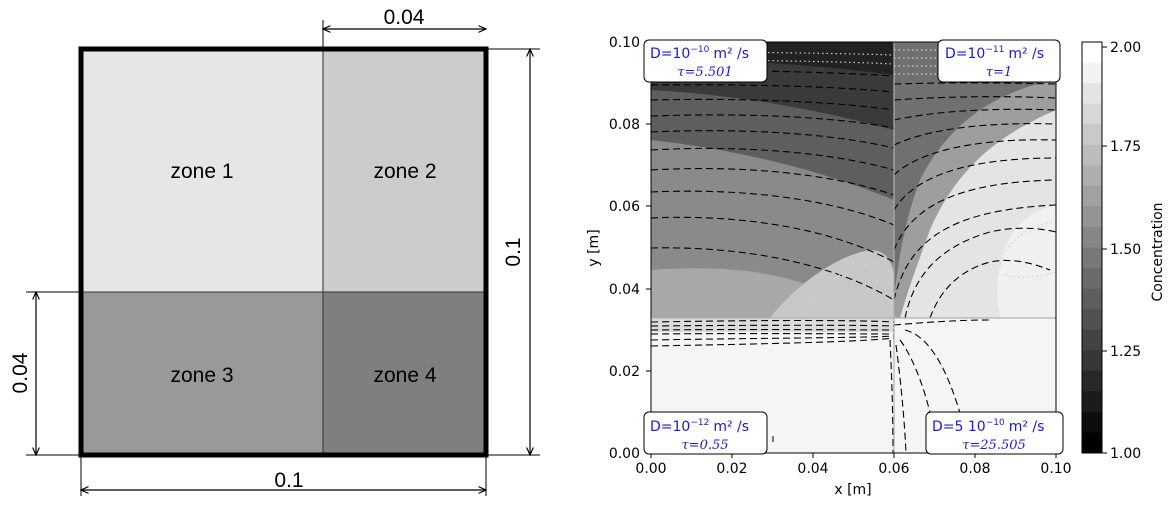 This screenshot has height=506, width=1168. Describe the element at coordinates (650, 469) in the screenshot. I see `x-tick-label: 0.00` at that location.